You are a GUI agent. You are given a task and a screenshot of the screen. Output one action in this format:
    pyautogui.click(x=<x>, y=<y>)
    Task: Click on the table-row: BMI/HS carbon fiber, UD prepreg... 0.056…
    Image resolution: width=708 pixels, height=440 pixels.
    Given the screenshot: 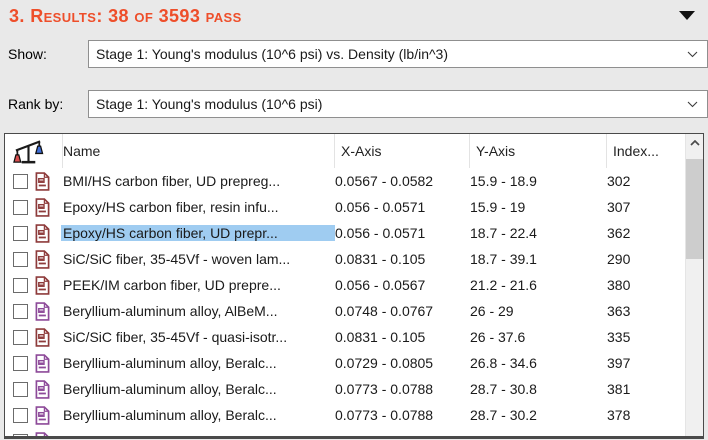 What is the action you would take?
    pyautogui.click(x=345, y=181)
    